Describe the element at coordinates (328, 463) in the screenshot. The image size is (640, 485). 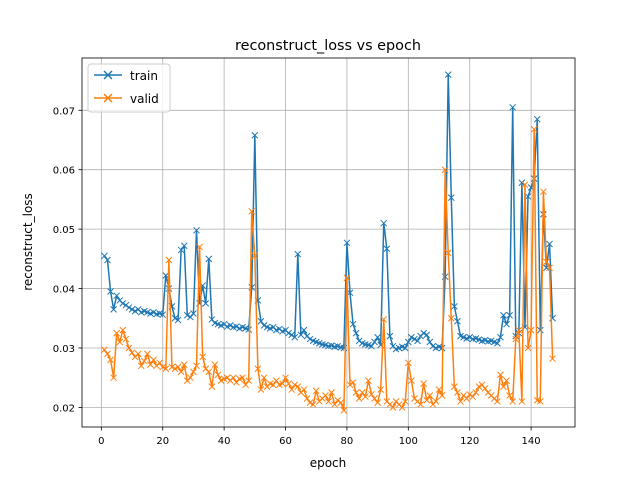
I see `x-axis-label: epoch` at that location.